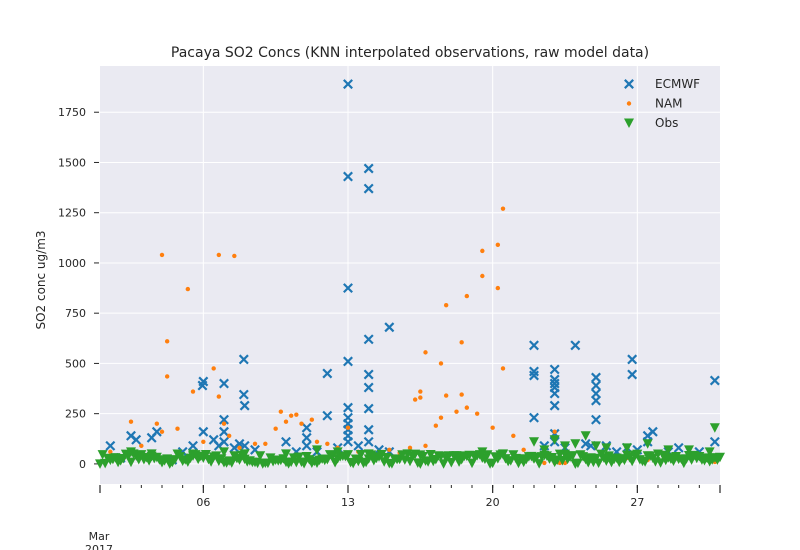 The image size is (800, 550). Describe the element at coordinates (72, 263) in the screenshot. I see `y-tick-label: 1000` at that location.